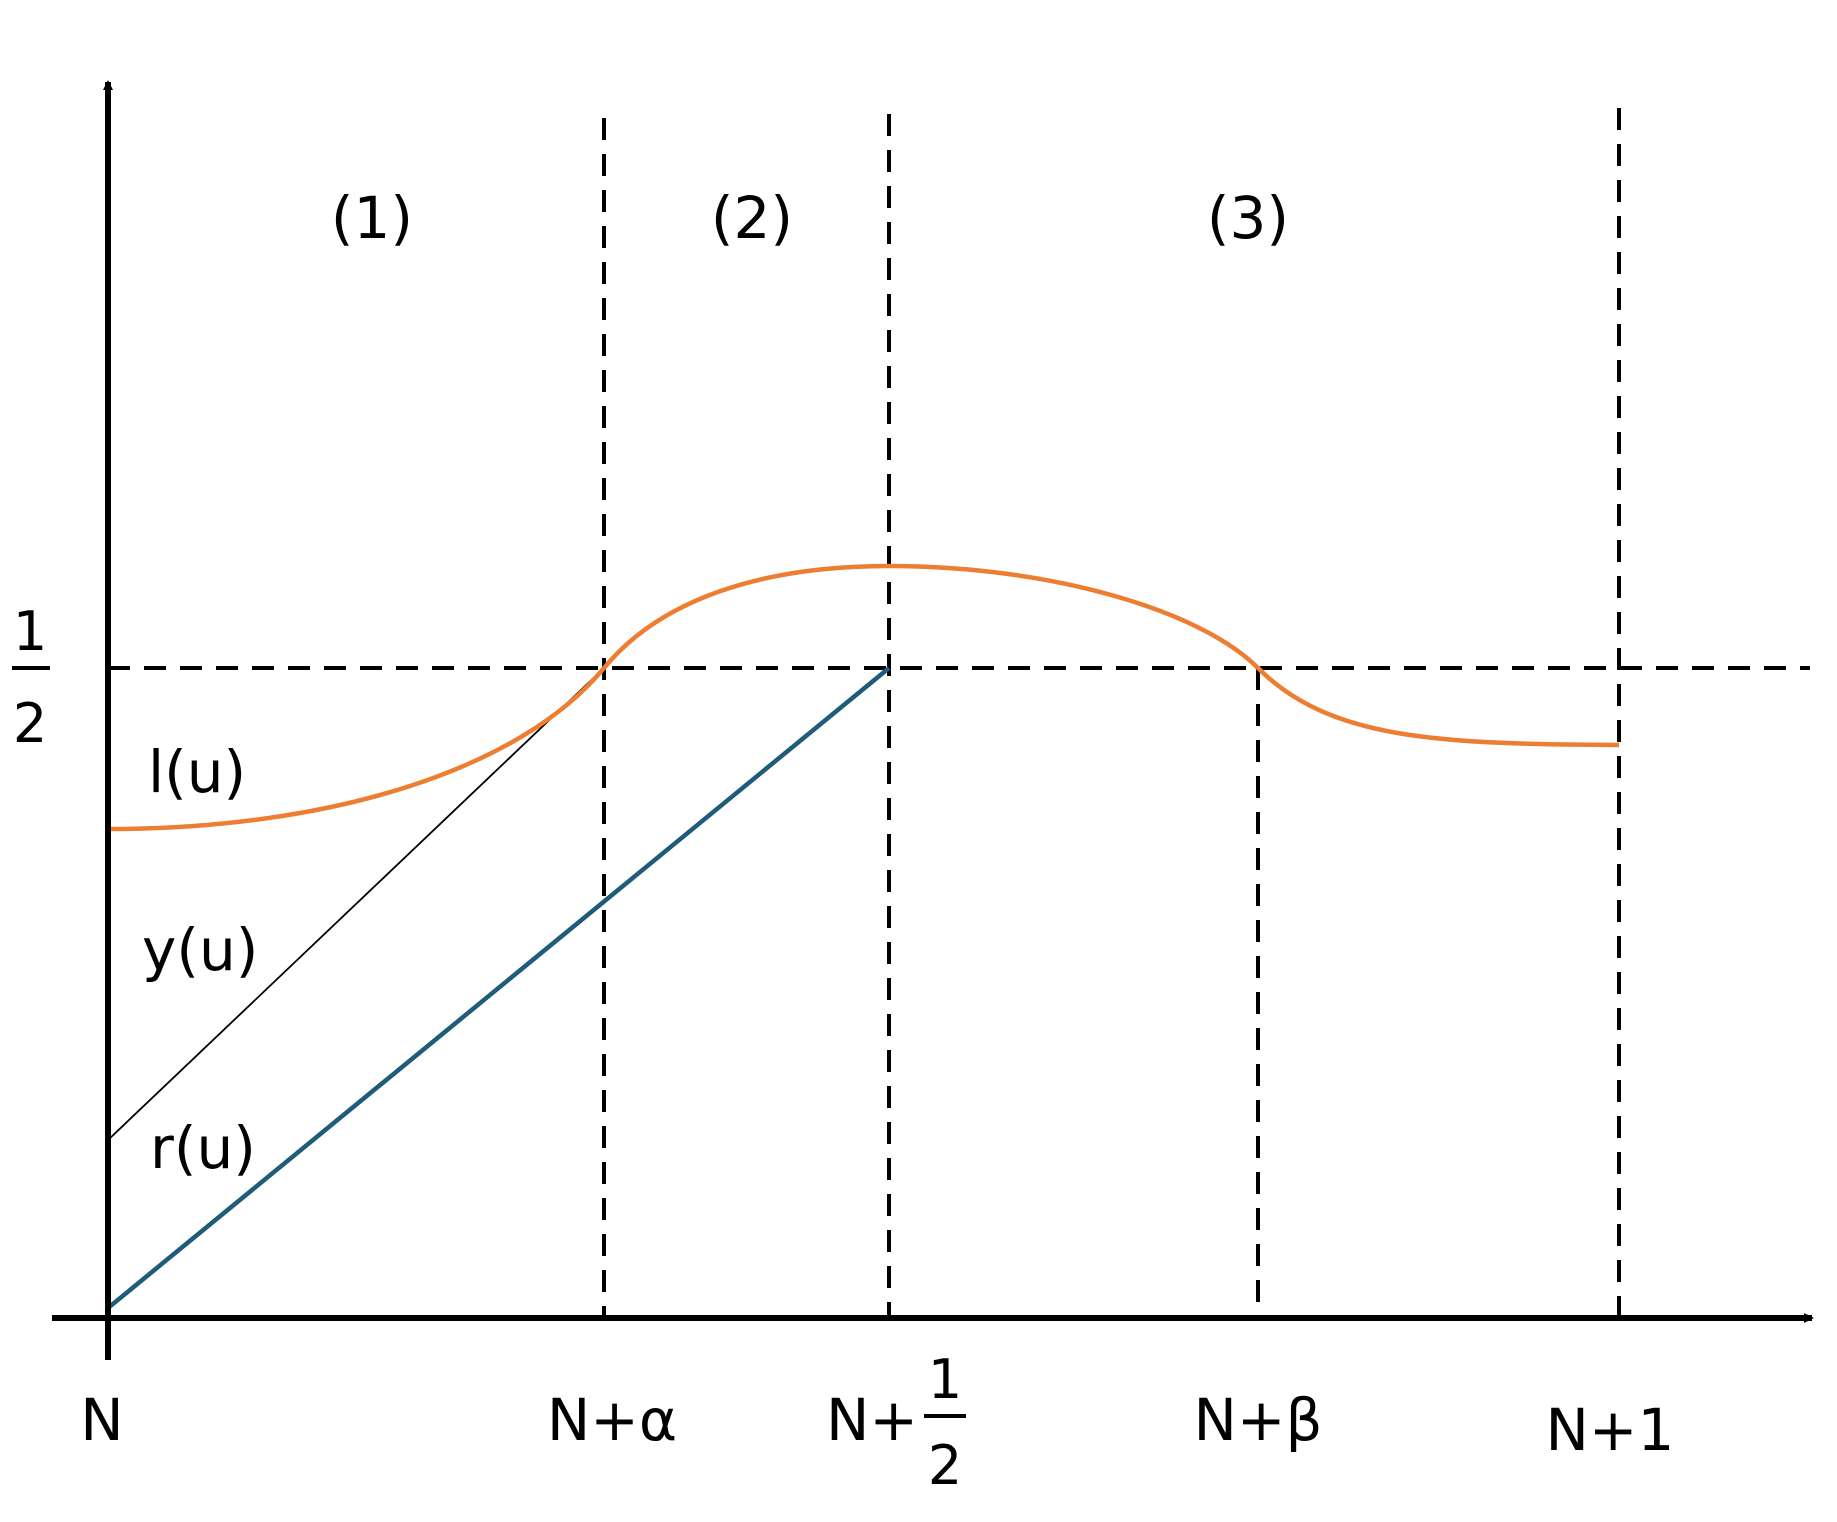 This screenshot has height=1522, width=1837. What do you see at coordinates (1258, 1420) in the screenshot?
I see `x-label-n-beta: N+β` at bounding box center [1258, 1420].